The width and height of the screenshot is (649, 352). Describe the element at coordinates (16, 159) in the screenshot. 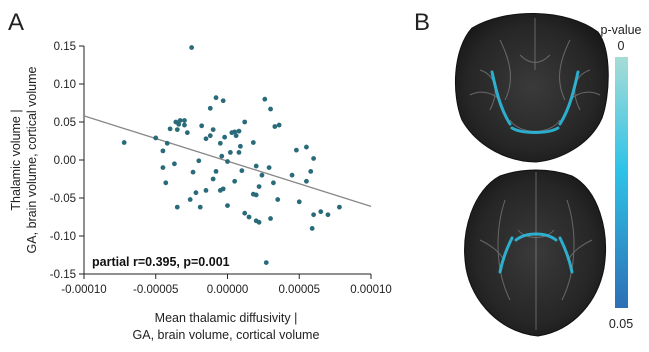

I see `y-axis-label-line-1: Thalamic volume |` at that location.